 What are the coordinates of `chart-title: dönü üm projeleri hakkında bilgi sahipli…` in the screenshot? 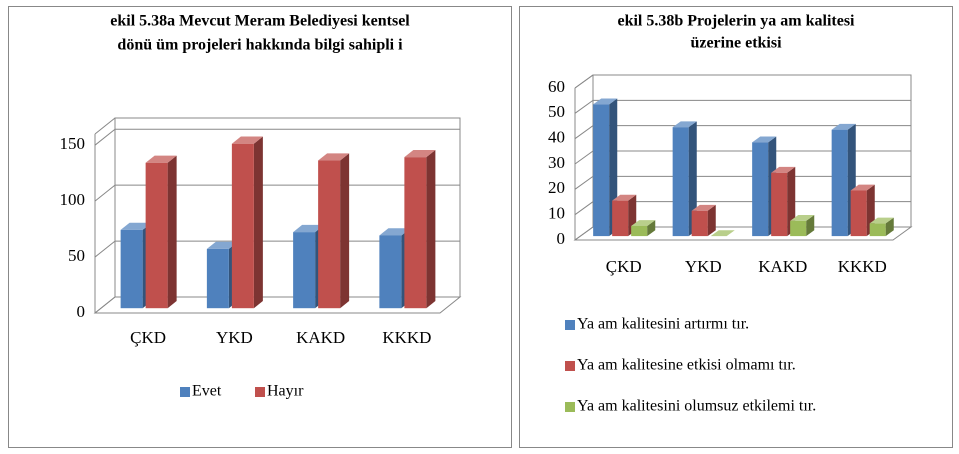 It's located at (260, 45).